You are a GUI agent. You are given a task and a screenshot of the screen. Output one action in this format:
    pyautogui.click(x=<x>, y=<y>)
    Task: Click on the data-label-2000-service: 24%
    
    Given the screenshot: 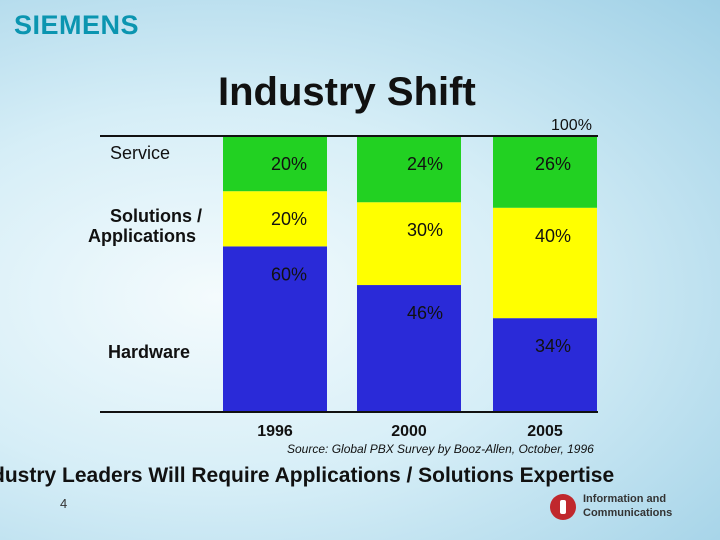 What is the action you would take?
    pyautogui.click(x=425, y=164)
    